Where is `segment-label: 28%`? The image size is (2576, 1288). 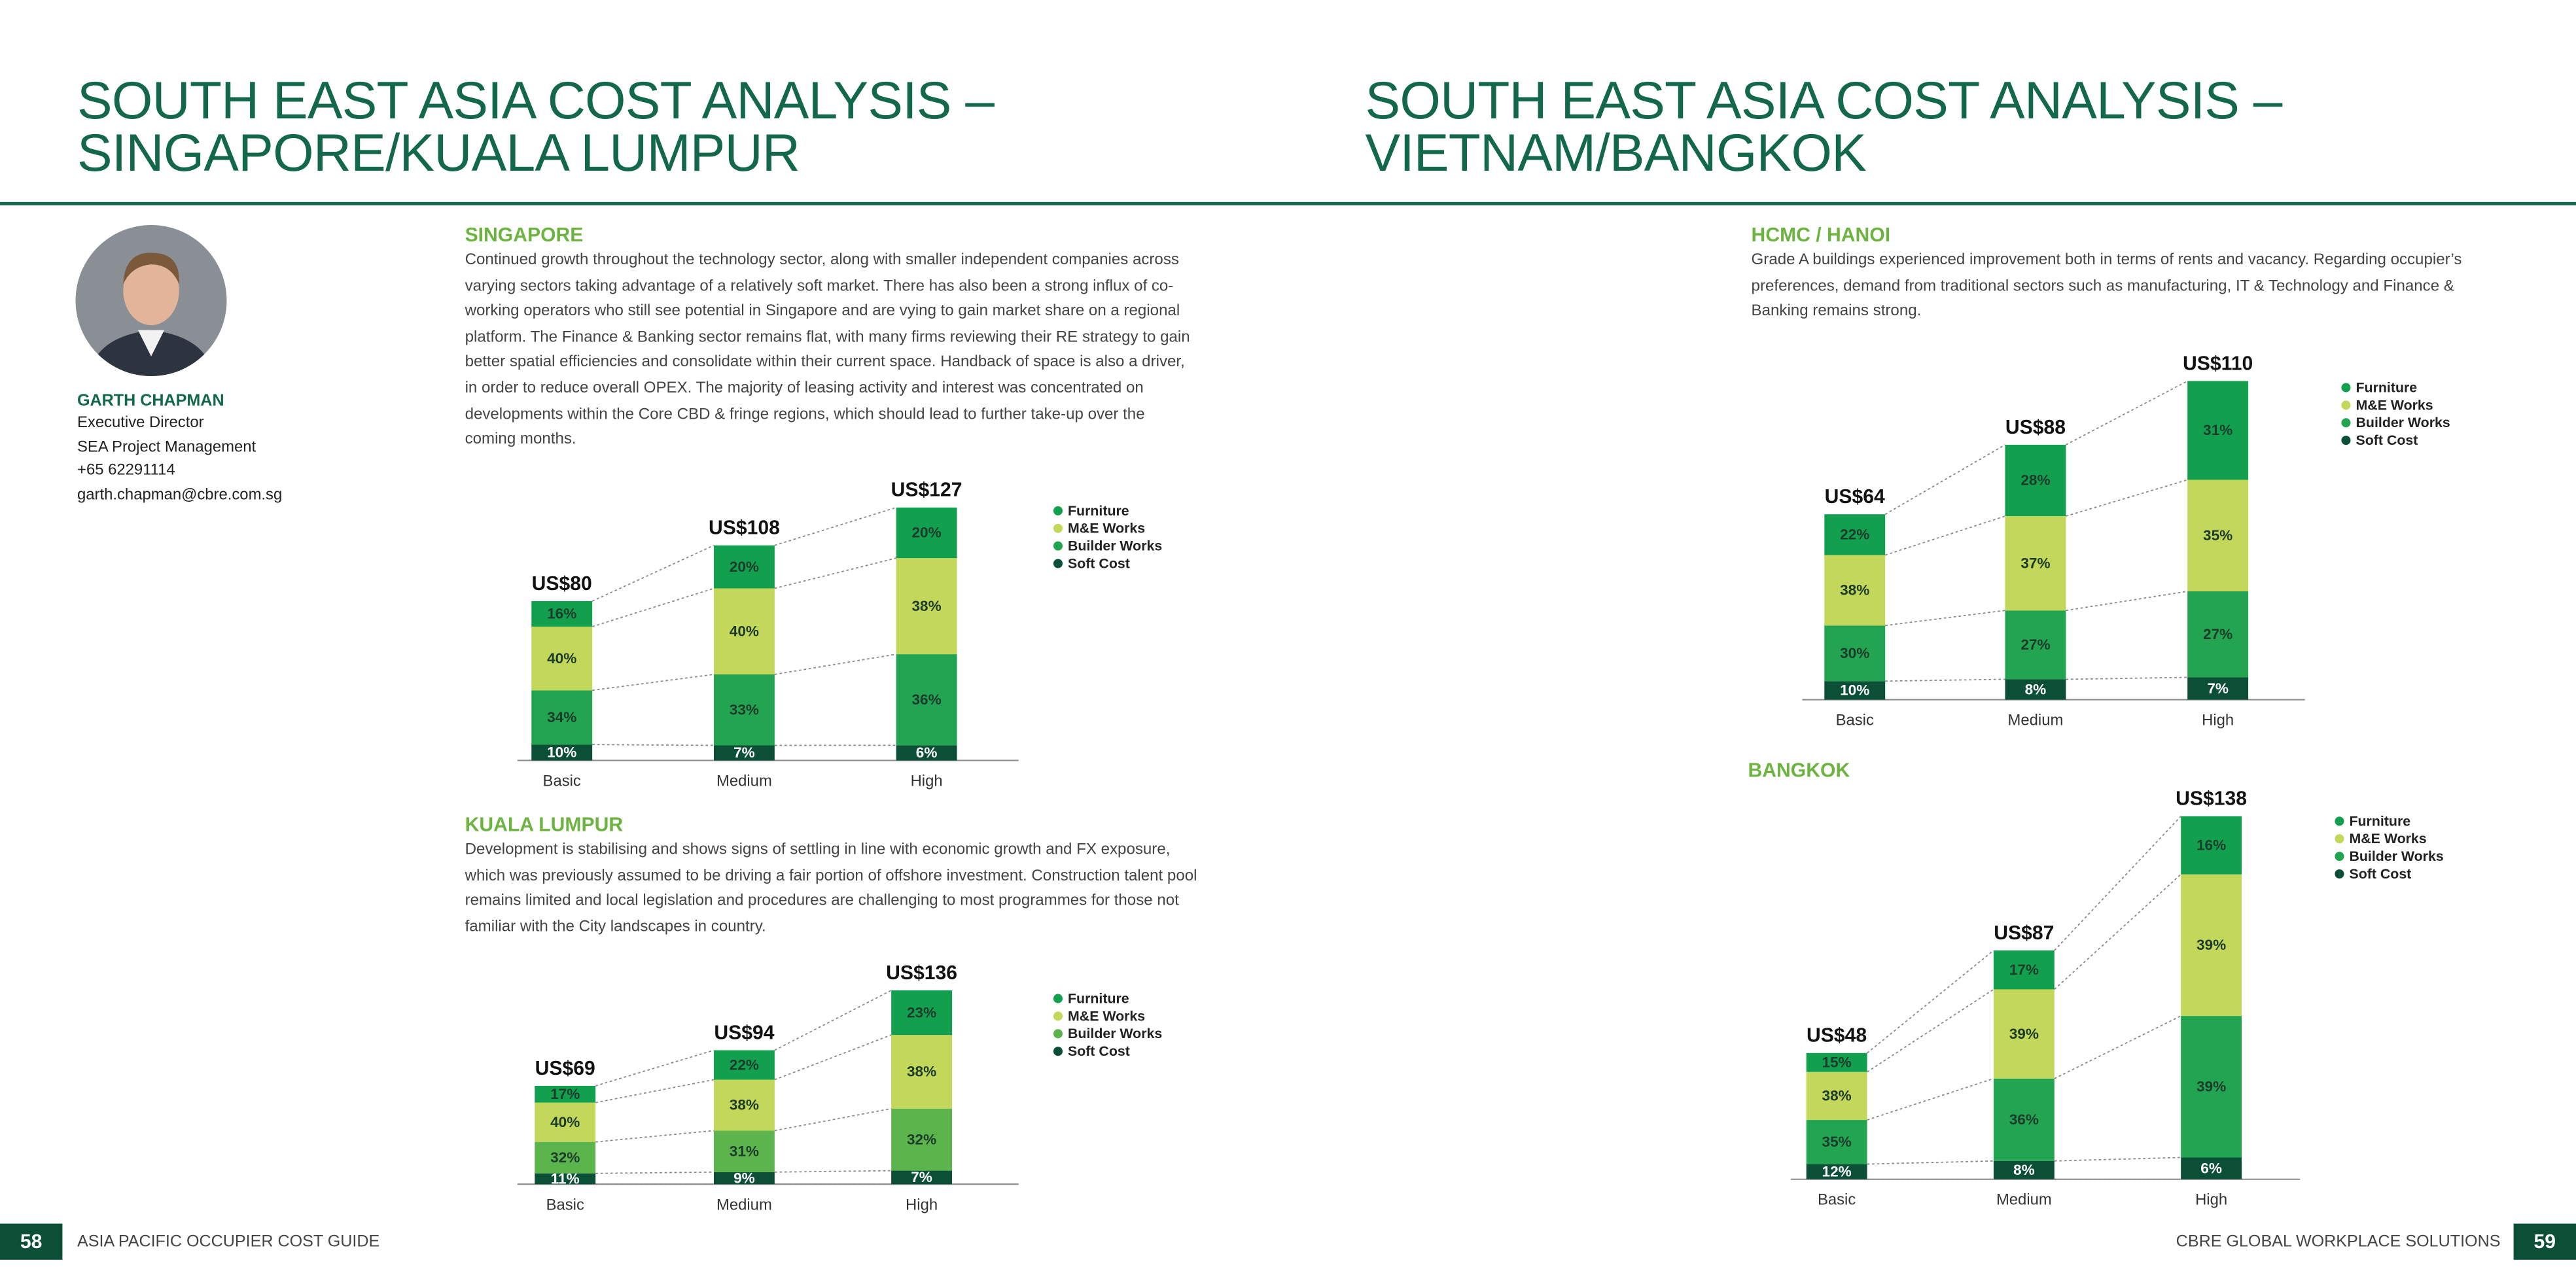 segment-label: 28% is located at coordinates (2035, 480).